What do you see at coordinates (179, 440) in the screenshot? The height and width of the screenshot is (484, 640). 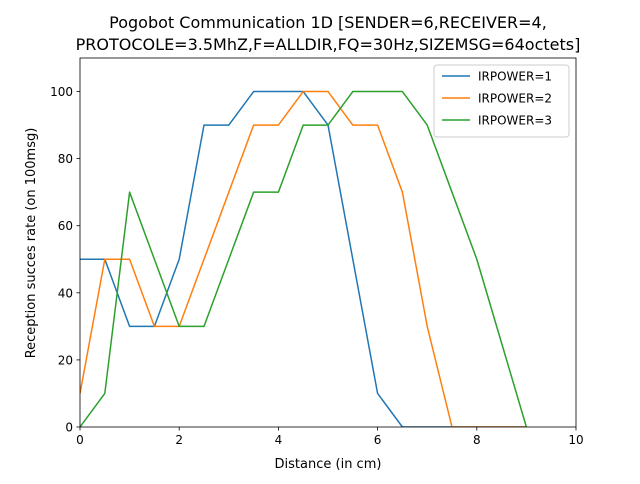 I see `x-tick-label: 2` at bounding box center [179, 440].